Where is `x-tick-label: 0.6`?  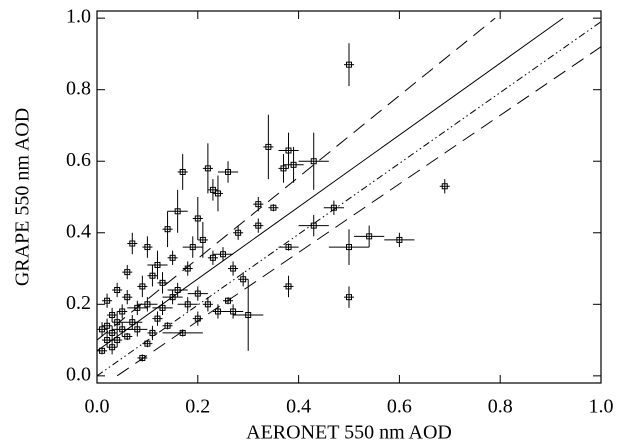 x-tick-label: 0.6 is located at coordinates (399, 407).